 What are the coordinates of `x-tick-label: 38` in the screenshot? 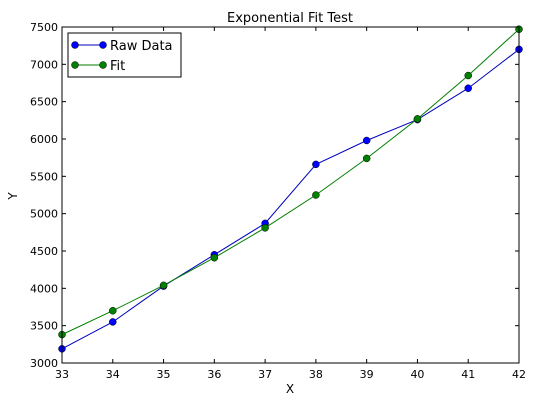 It's located at (316, 374).